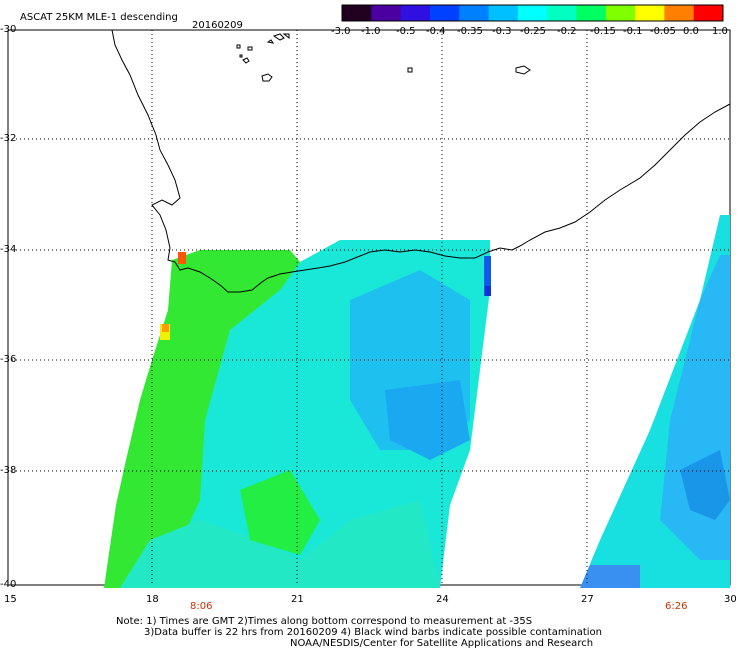 The height and width of the screenshot is (650, 740). Describe the element at coordinates (633, 31) in the screenshot. I see `colorbar-label: -0.1` at that location.